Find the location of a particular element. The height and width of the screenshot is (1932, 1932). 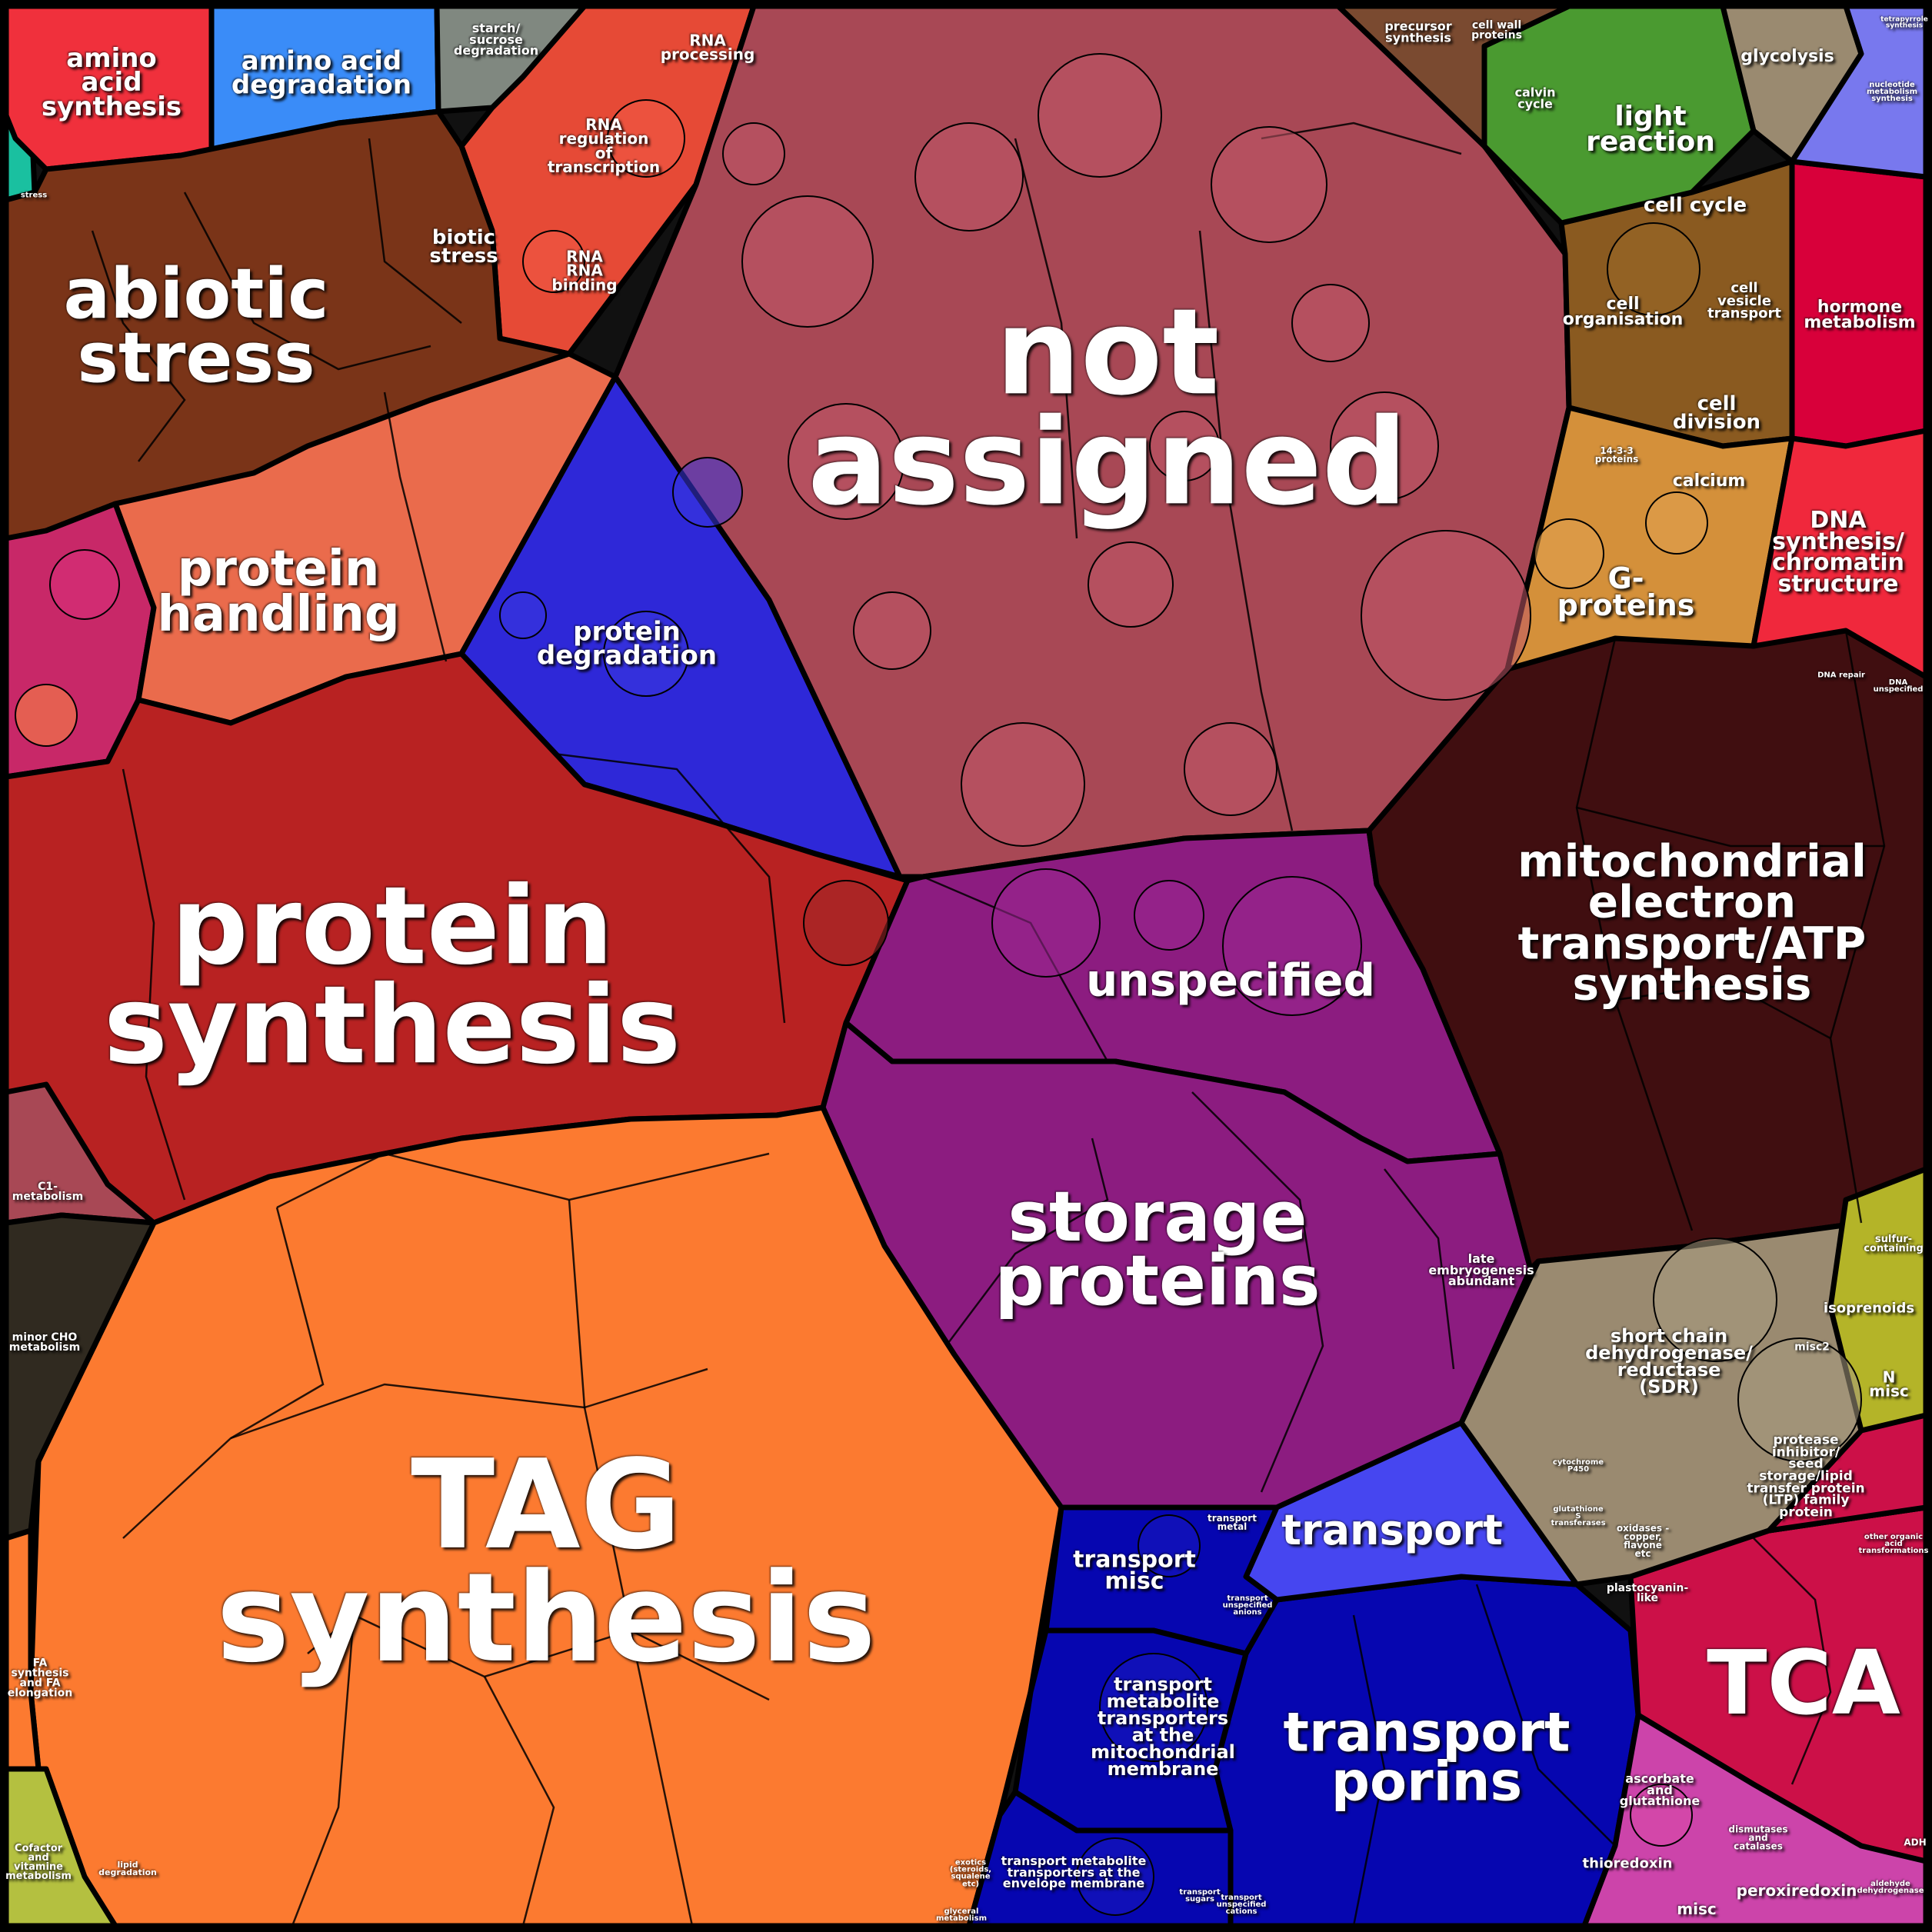

label-dna-repair: DNA repair is located at coordinates (1841, 675).